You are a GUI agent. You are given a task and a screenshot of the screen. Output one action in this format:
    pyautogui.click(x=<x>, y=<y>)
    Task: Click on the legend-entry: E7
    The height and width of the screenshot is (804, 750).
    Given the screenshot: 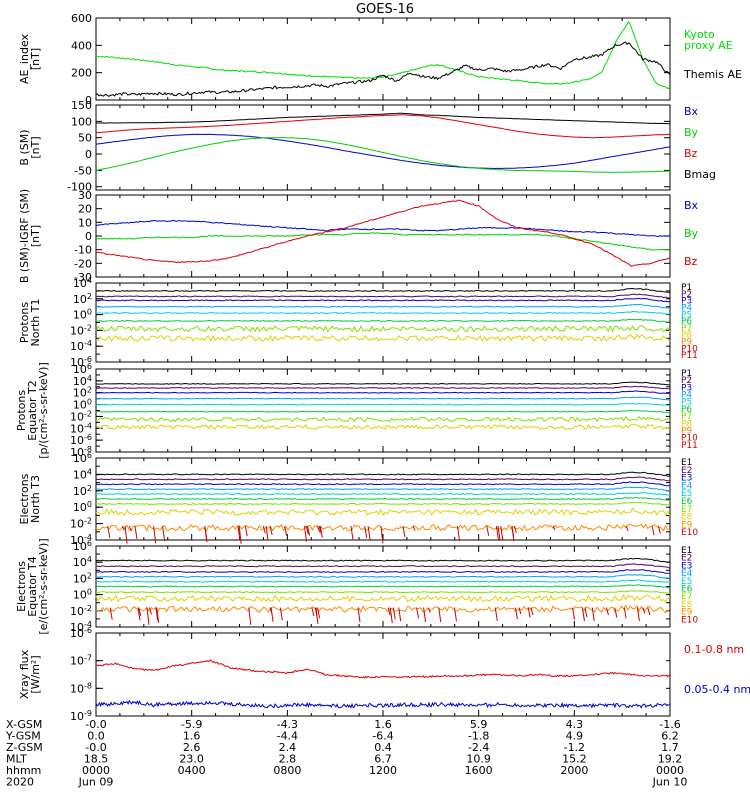 What is the action you would take?
    pyautogui.click(x=686, y=510)
    